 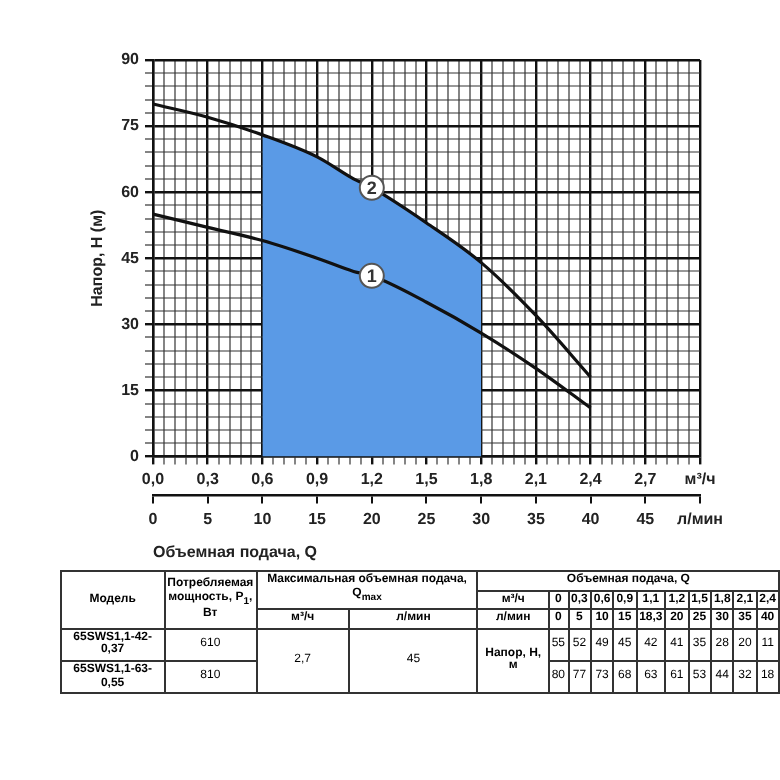 I want to click on x-tick-label: 2,1, so click(x=536, y=479).